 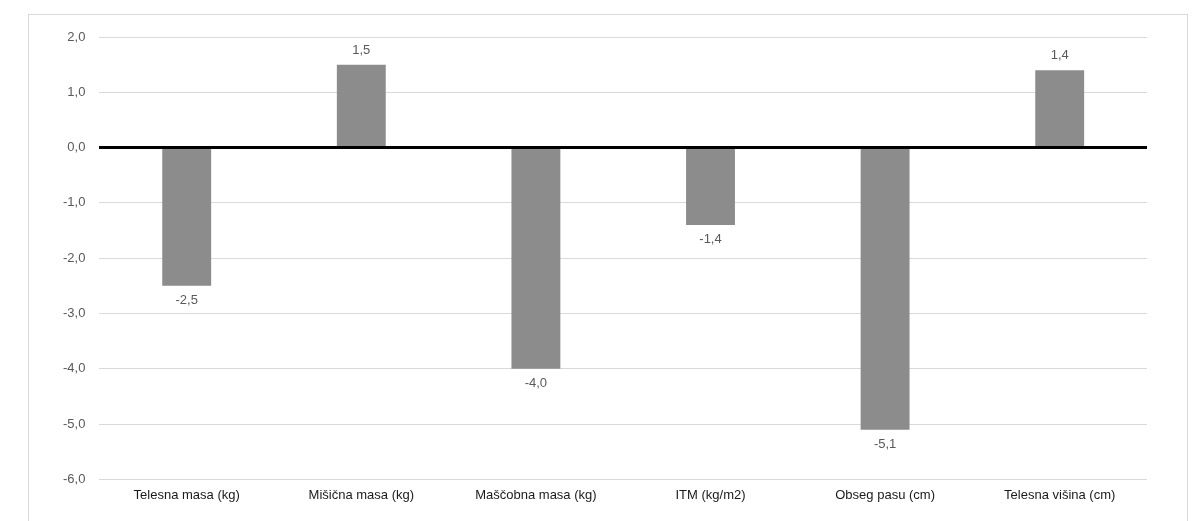 What do you see at coordinates (186, 299) in the screenshot?
I see `data-label: -2,5` at bounding box center [186, 299].